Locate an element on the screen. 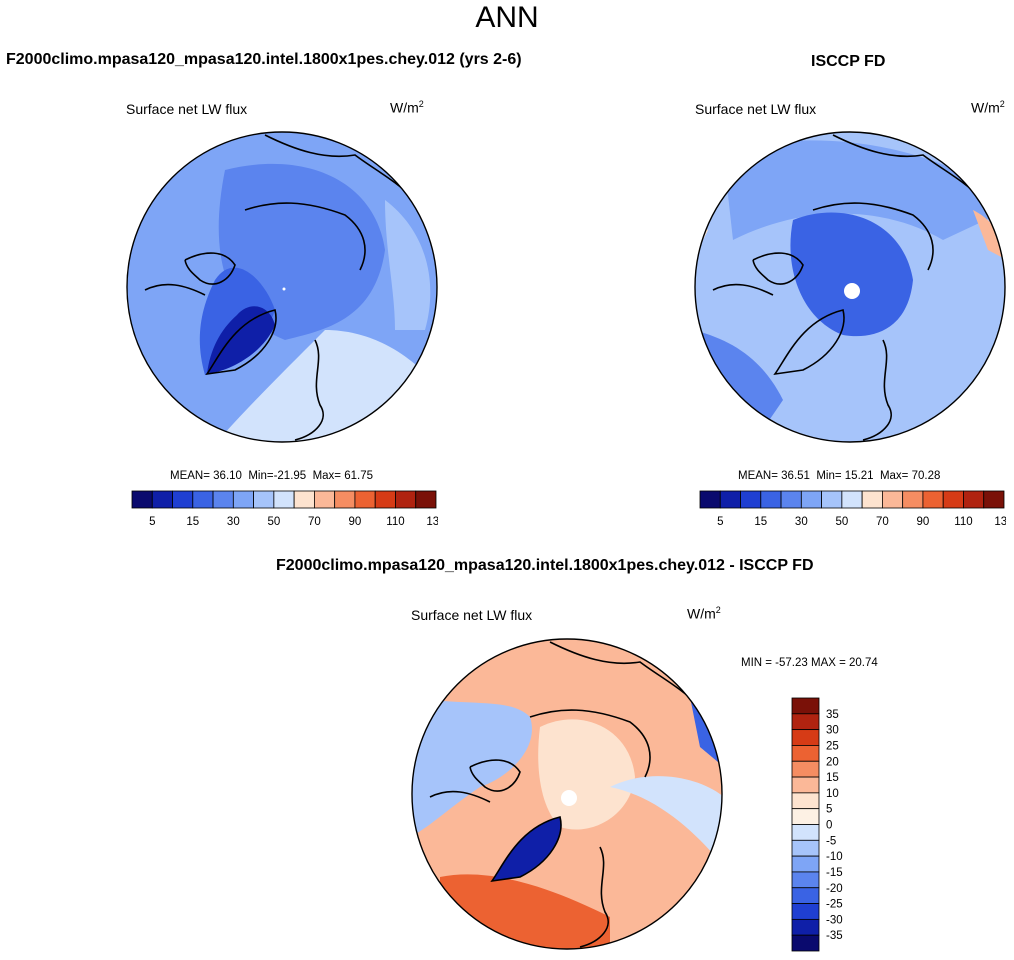 The image size is (1014, 960). colorbar-diff-tick-label: 10 is located at coordinates (832, 794).